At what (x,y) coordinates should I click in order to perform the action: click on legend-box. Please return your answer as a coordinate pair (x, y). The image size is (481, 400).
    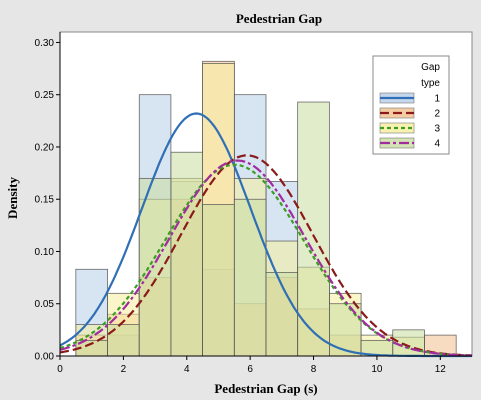
    Looking at the image, I should click on (411, 105).